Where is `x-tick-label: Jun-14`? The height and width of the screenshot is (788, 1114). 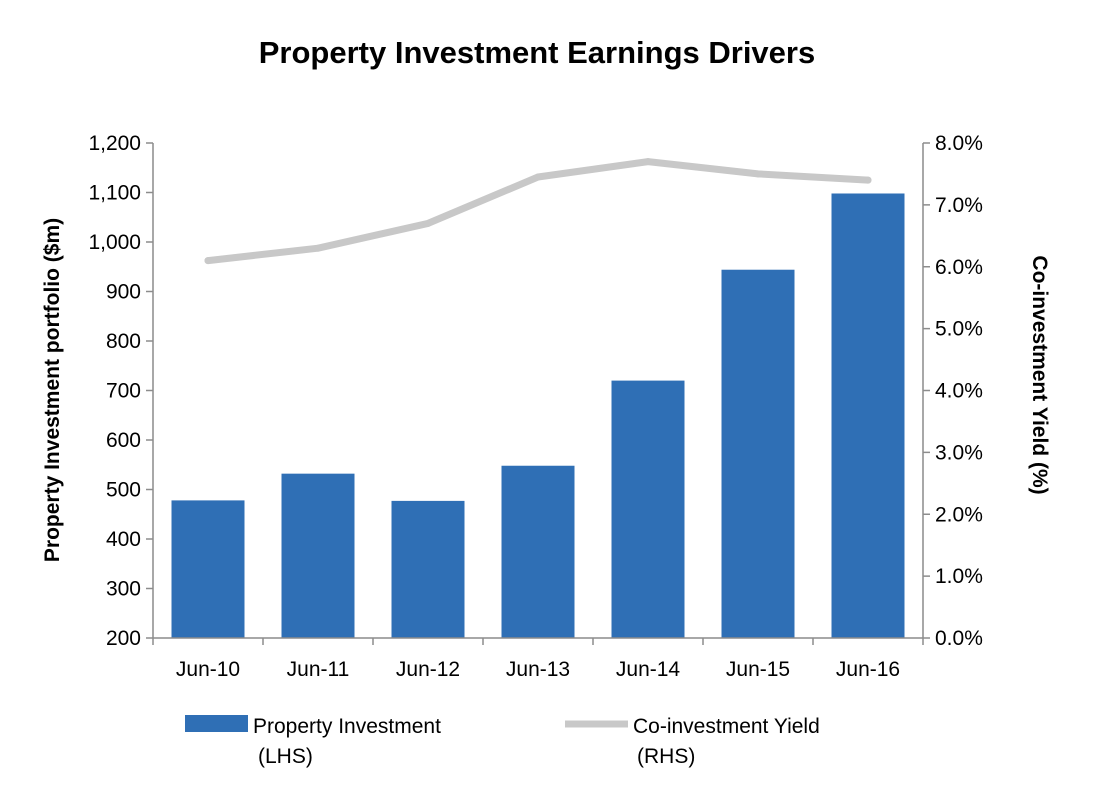 x-tick-label: Jun-14 is located at coordinates (648, 669).